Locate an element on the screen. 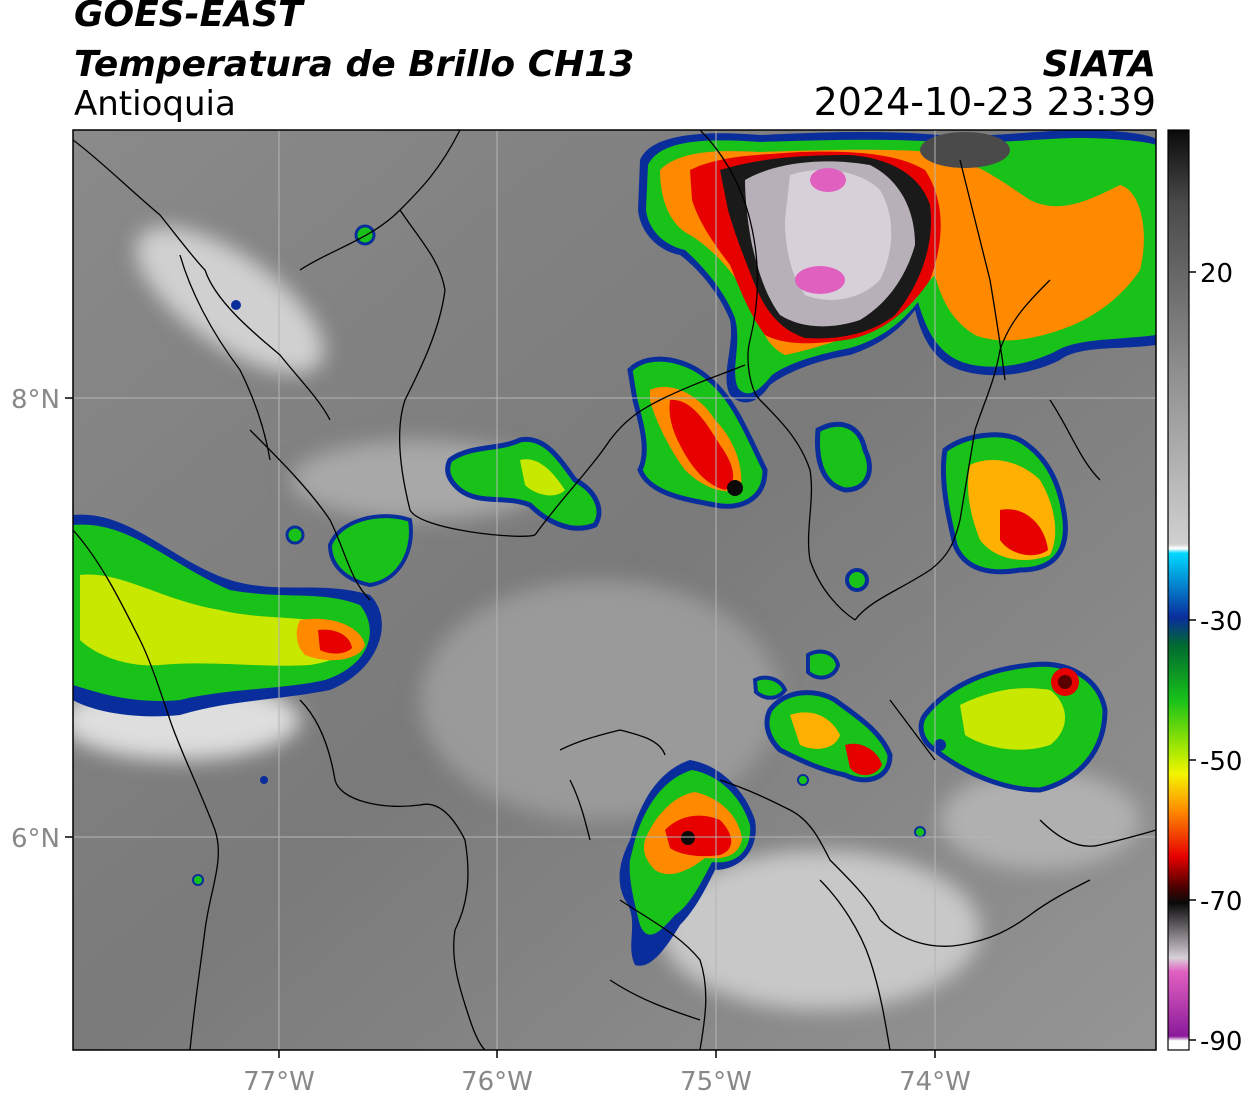 The image size is (1252, 1099). agency-label: SIATA is located at coordinates (1099, 64).